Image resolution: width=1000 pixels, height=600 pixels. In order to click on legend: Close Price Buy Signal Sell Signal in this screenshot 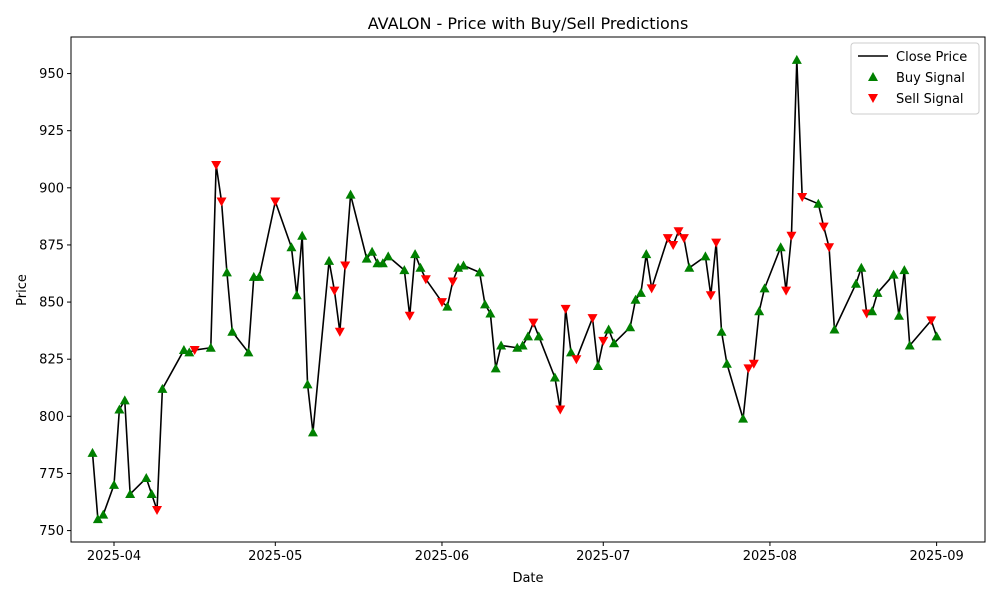, I will do `click(915, 78)`.